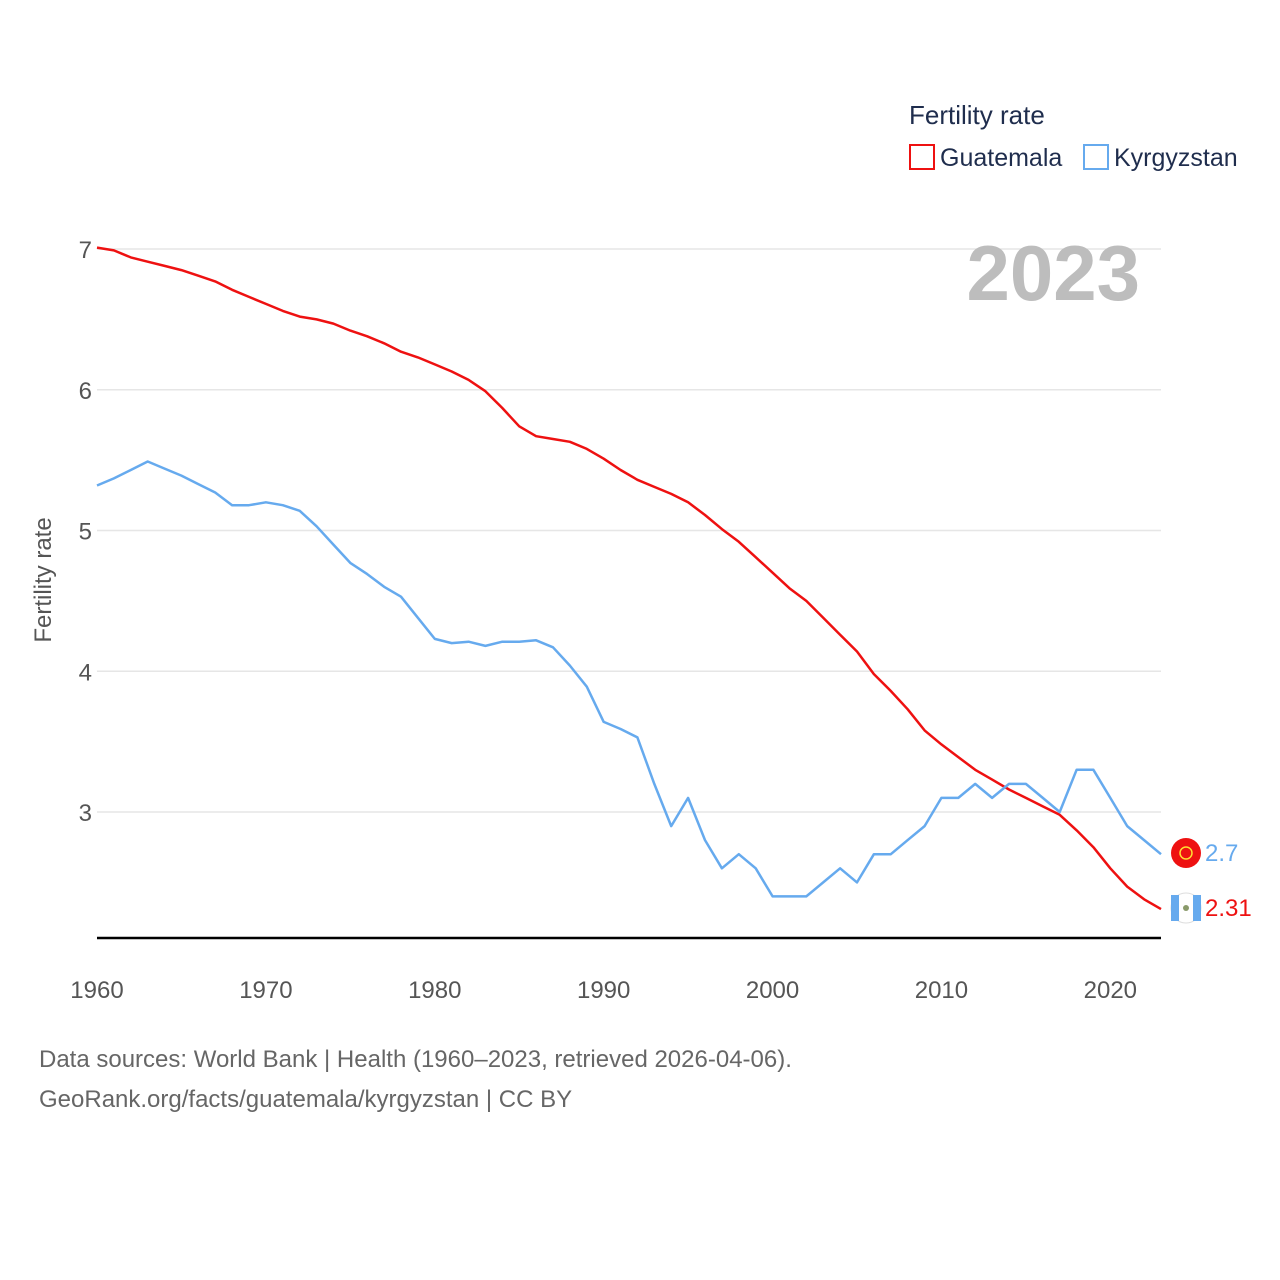 This screenshot has width=1280, height=1280. What do you see at coordinates (977, 115) in the screenshot?
I see `legend-title: Fertility rate` at bounding box center [977, 115].